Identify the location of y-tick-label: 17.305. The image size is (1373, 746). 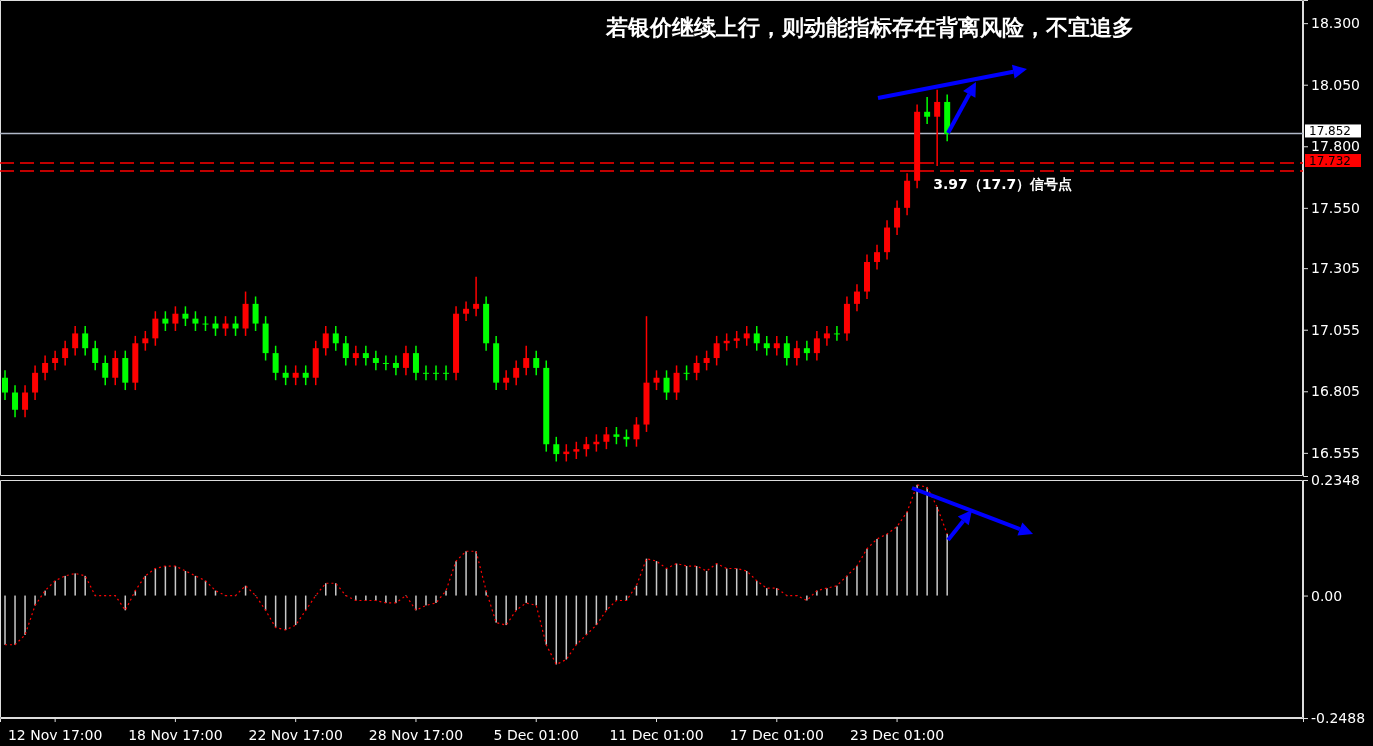
(1335, 268).